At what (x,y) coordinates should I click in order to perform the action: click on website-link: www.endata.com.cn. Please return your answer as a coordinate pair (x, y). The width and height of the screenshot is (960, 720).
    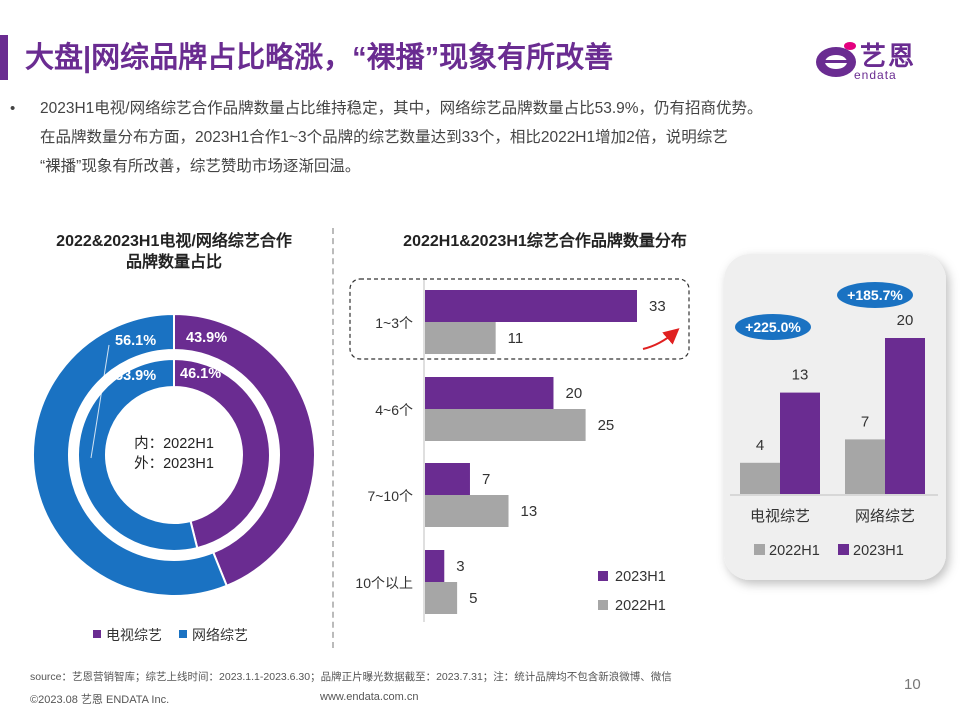
    Looking at the image, I should click on (369, 697).